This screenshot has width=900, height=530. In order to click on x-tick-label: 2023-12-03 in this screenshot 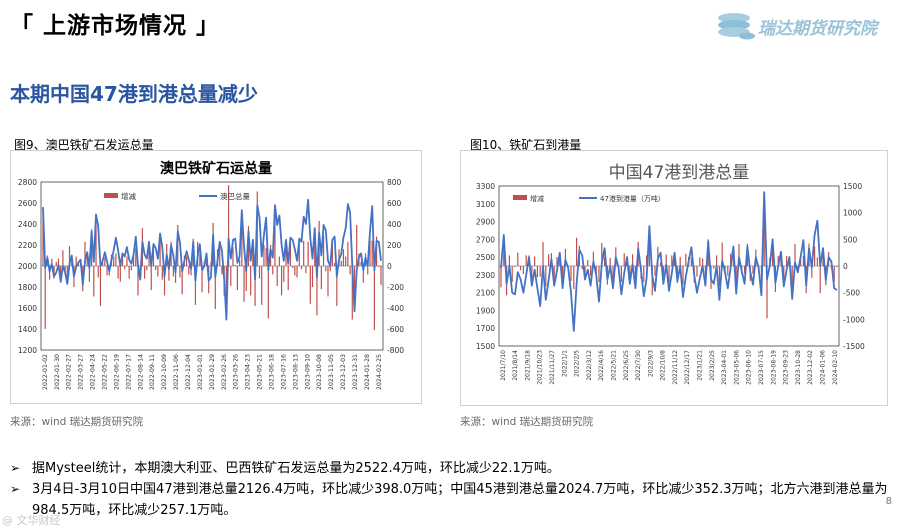, I will do `click(343, 372)`.